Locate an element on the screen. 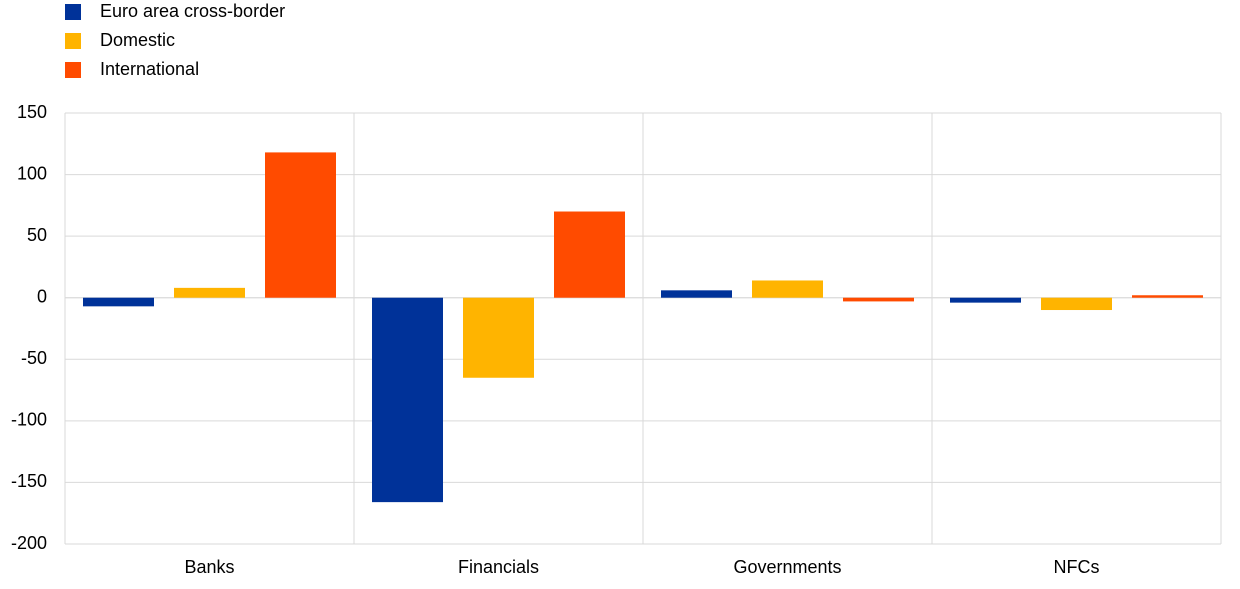  legend-label: International is located at coordinates (149, 69).